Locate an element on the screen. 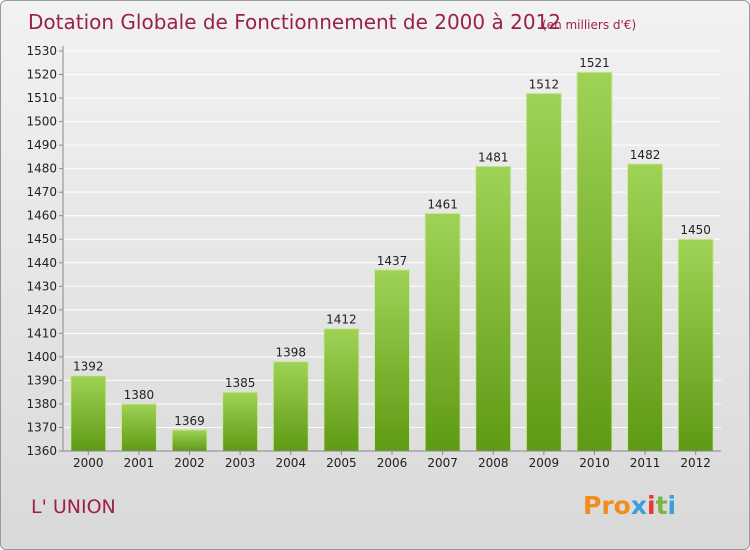 The image size is (750, 550). x-tick-label-2011: 2011 is located at coordinates (645, 463).